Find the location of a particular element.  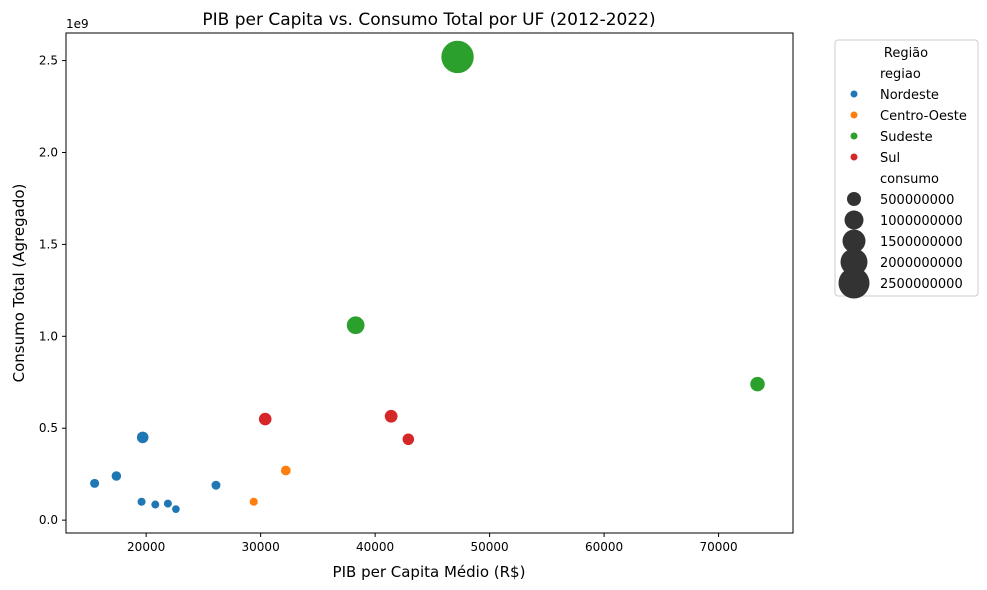

legend-label-centro-oeste: Centro-Oeste is located at coordinates (923, 116).